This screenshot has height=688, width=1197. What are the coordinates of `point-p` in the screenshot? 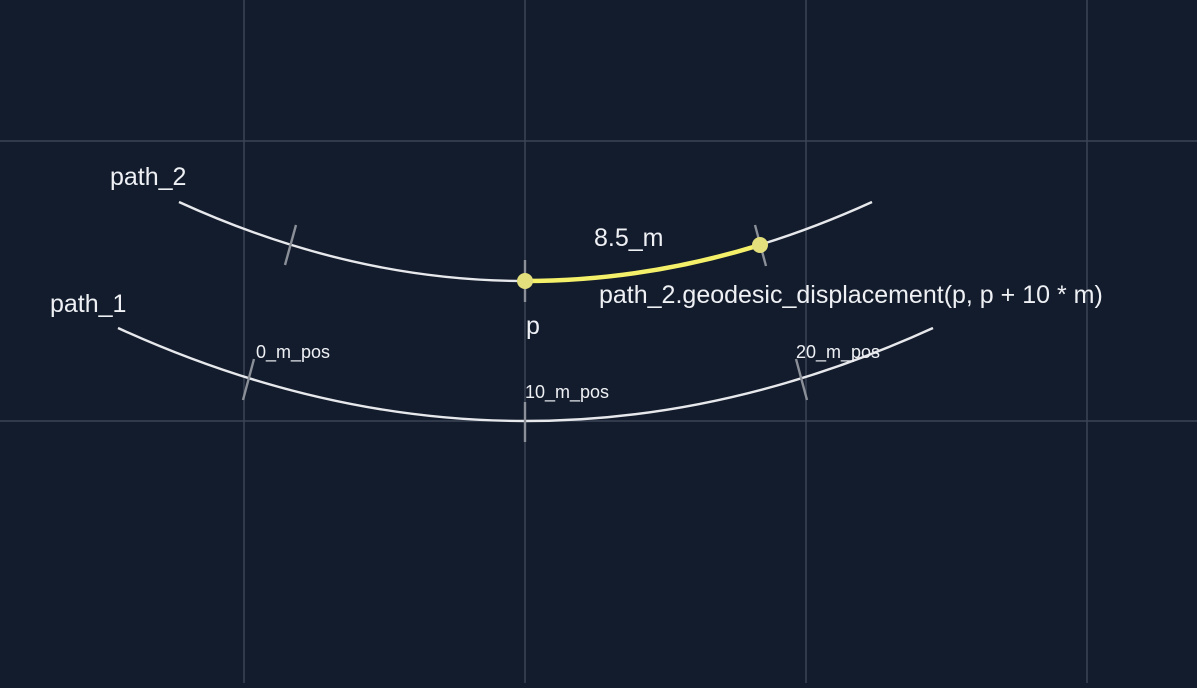 It's located at (525, 281).